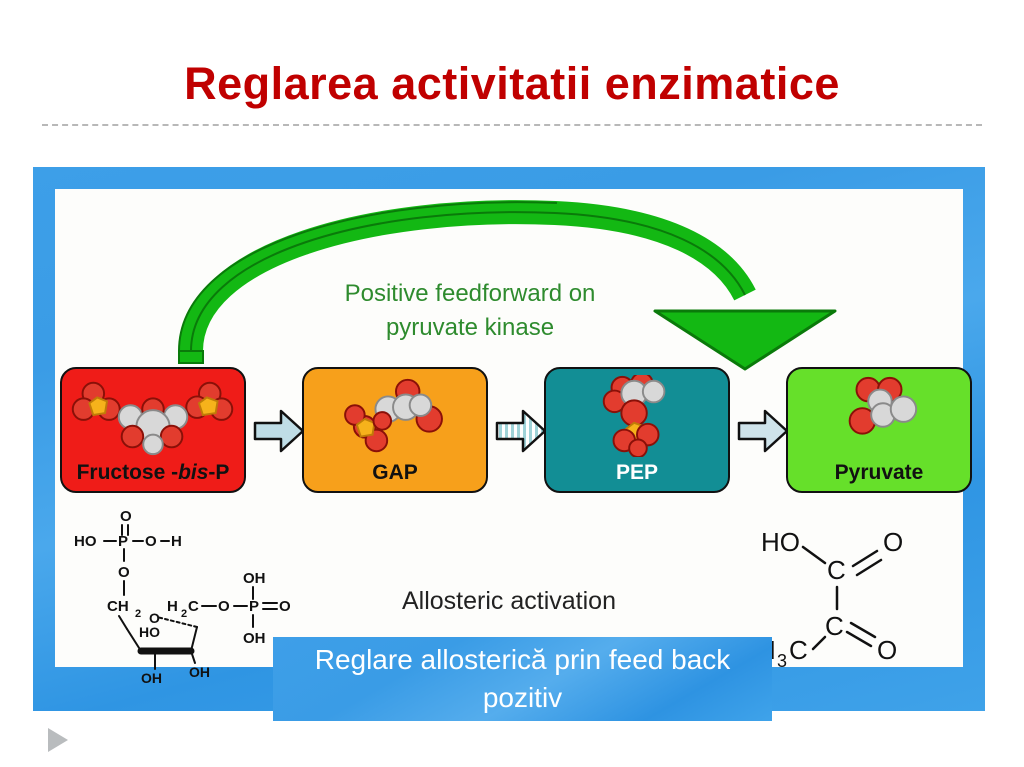 This screenshot has height=767, width=1024. Describe the element at coordinates (127, 472) in the screenshot. I see `label-part-main: Fructose -` at that location.